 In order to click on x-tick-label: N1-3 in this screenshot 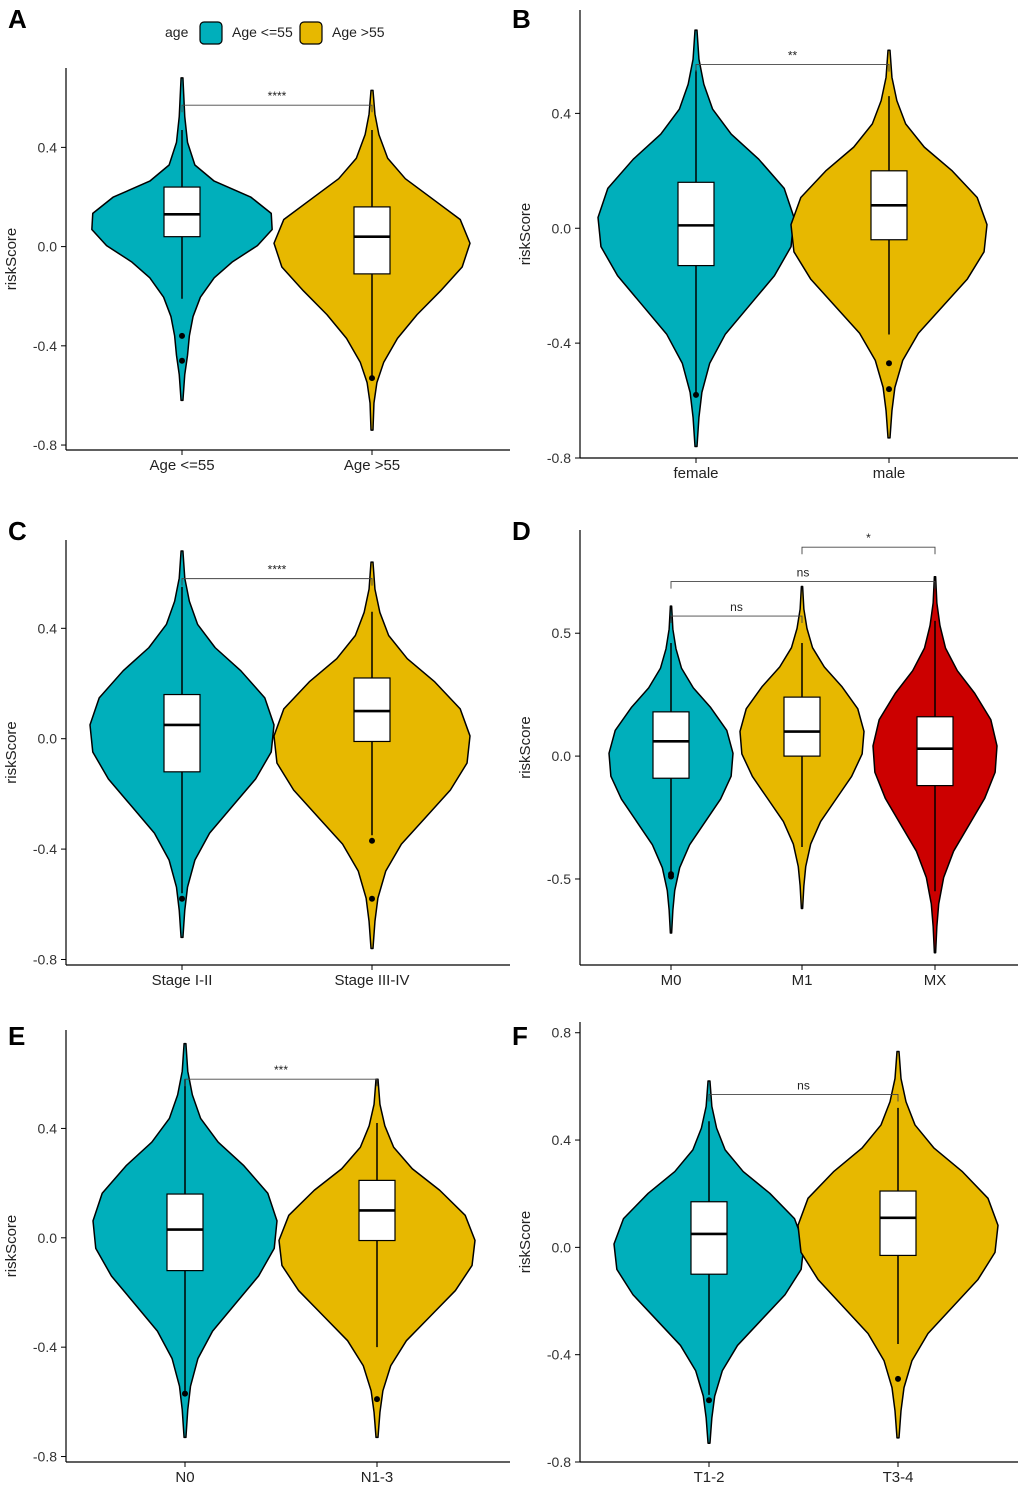, I will do `click(377, 1477)`.